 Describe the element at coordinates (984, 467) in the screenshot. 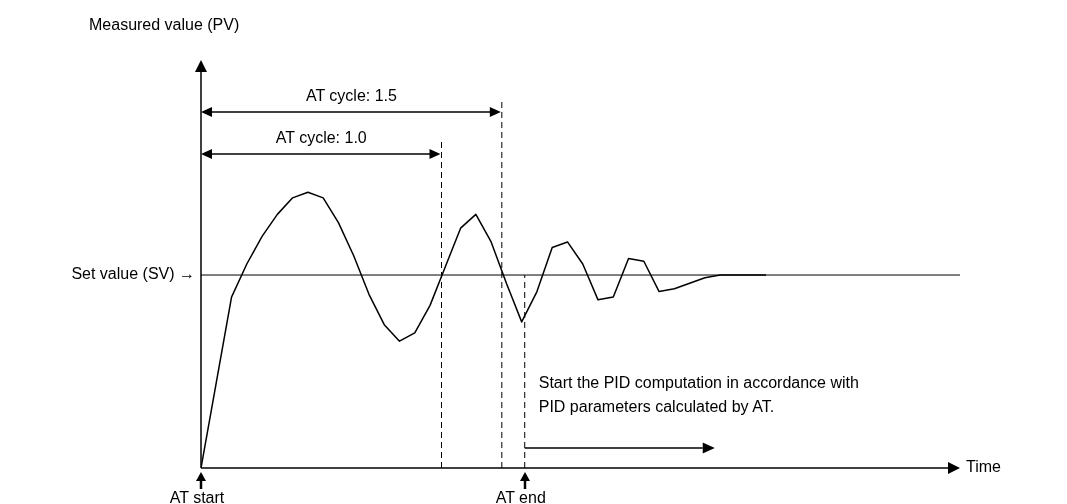

I see `text: Time` at that location.